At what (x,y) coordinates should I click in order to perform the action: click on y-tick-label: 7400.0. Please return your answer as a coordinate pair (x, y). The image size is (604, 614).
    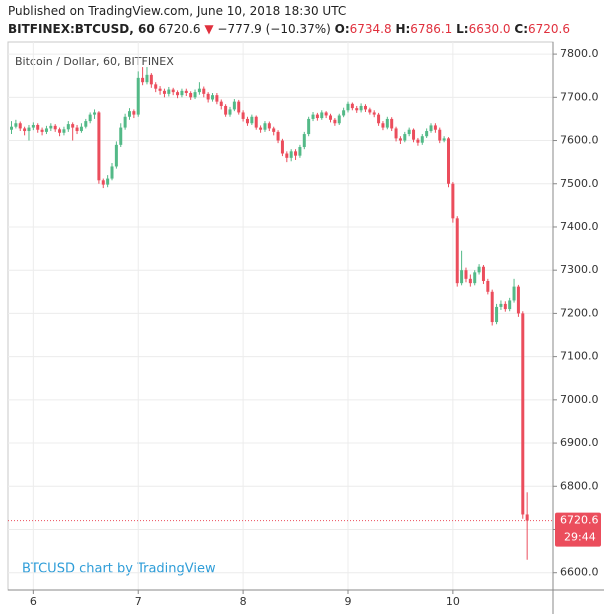
    Looking at the image, I should click on (579, 226).